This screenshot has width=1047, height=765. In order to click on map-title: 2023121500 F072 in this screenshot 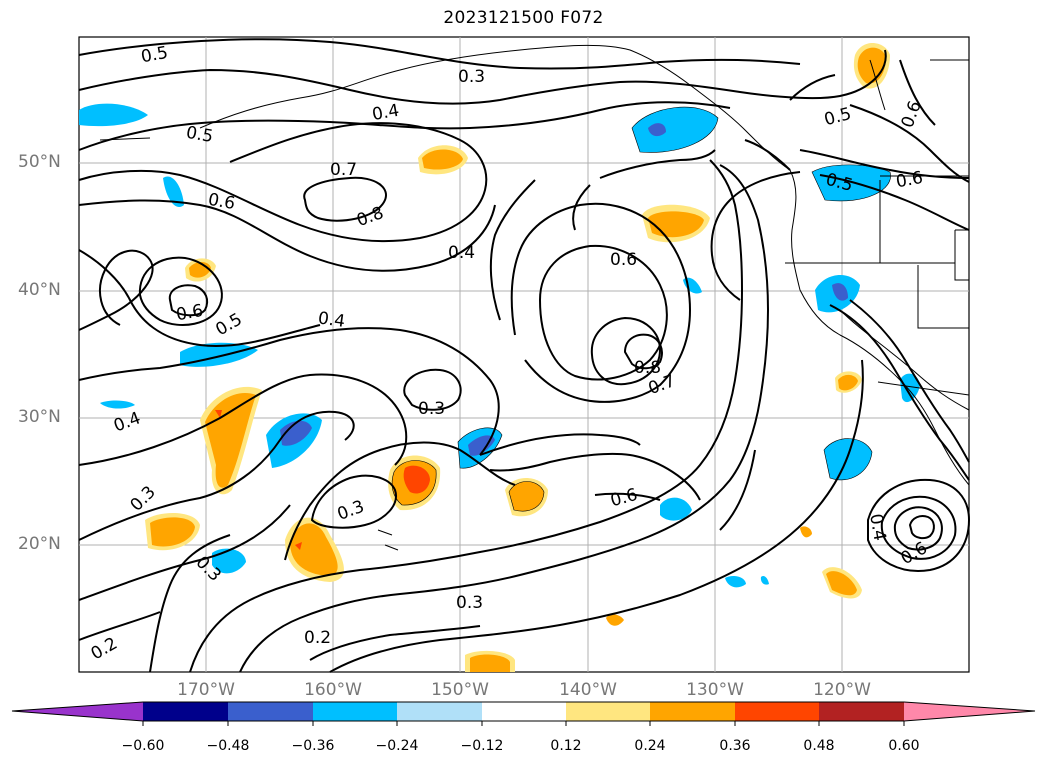, I will do `click(523, 18)`.